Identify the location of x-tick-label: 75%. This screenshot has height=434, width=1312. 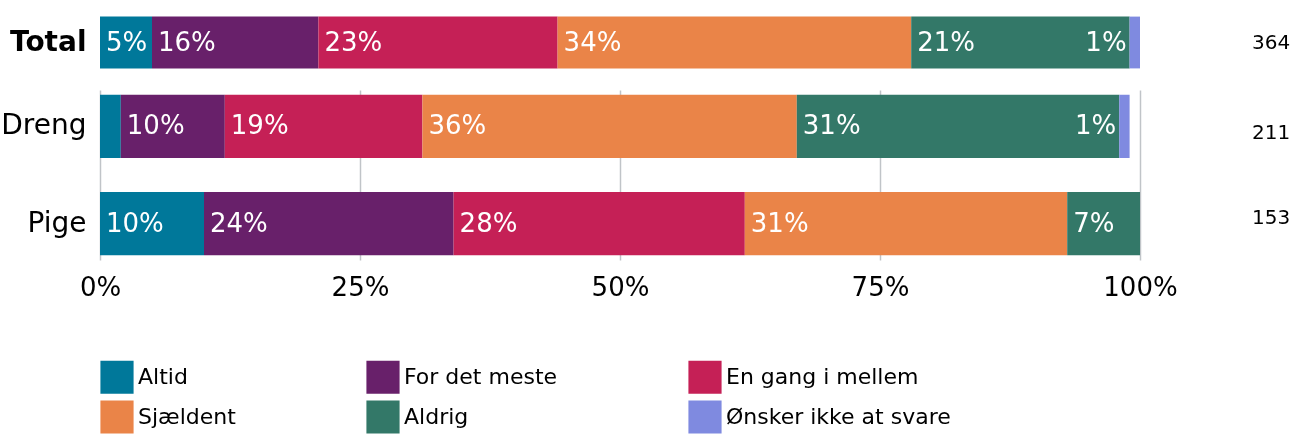
(880, 286).